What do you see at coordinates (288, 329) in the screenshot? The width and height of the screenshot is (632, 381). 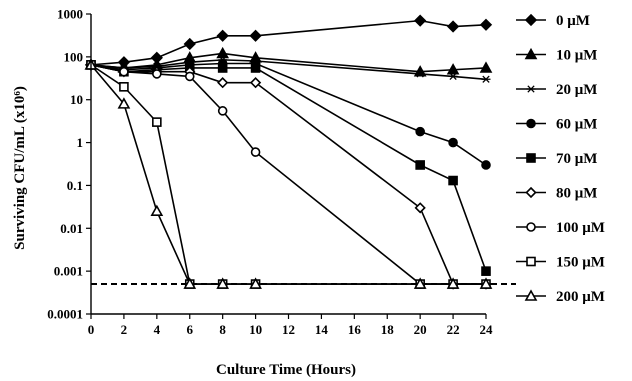 I see `x-tick-label: 12` at bounding box center [288, 329].